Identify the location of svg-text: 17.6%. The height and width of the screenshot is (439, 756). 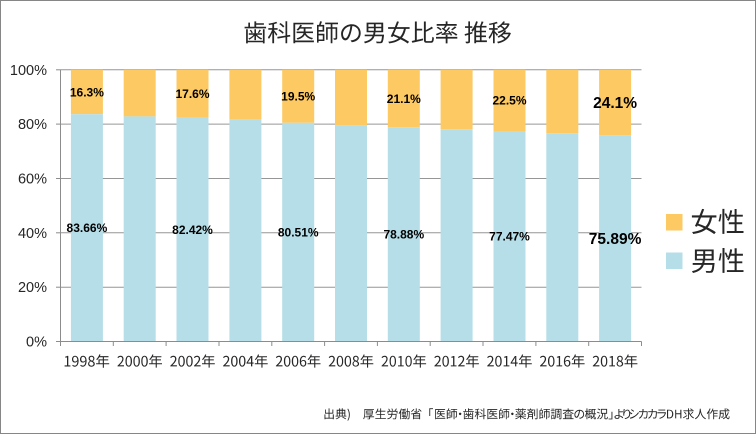
(192, 94).